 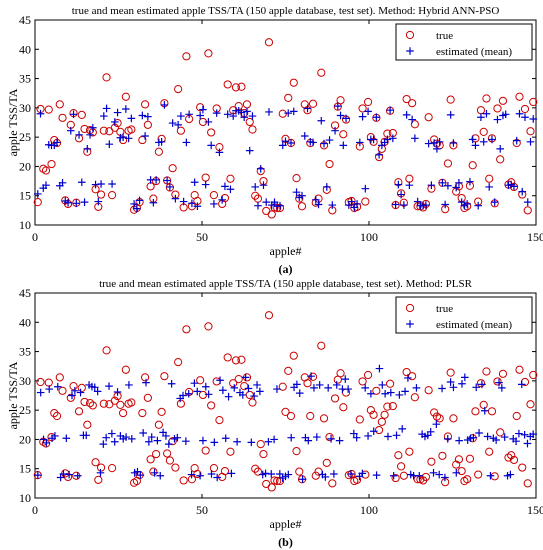 I want to click on legend-marker-true, so click(x=410, y=308).